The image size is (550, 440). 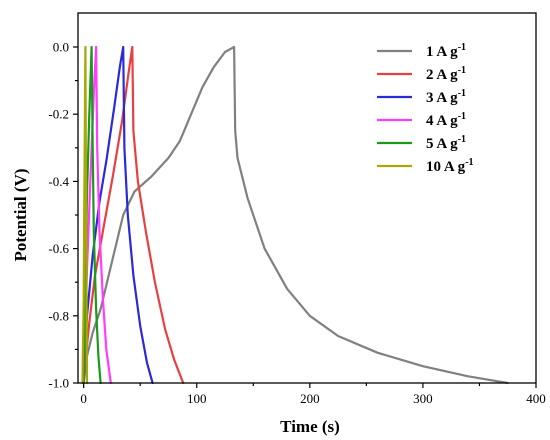 What do you see at coordinates (58, 248) in the screenshot?
I see `y-tick-label: -0.6` at bounding box center [58, 248].